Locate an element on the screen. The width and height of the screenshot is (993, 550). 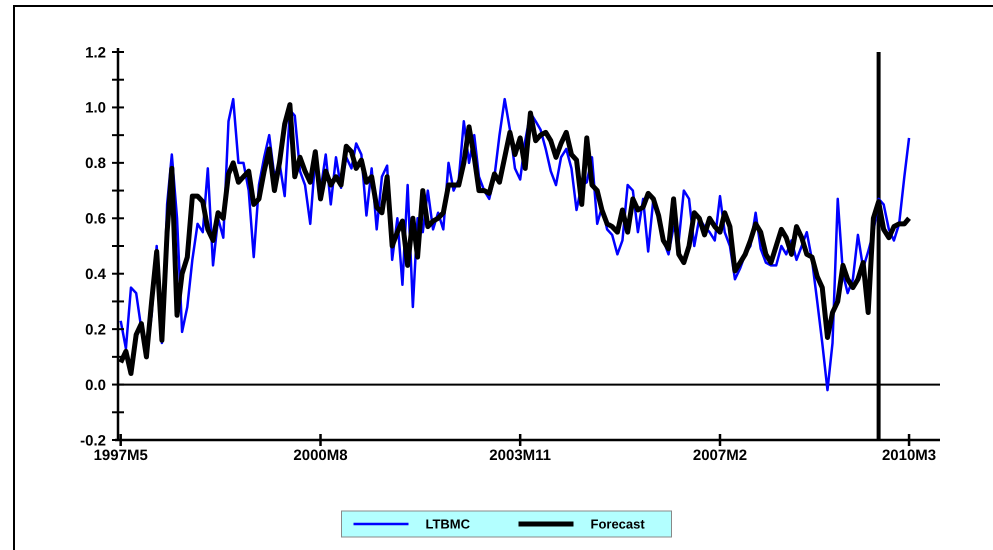
y-tick-label: 1.0 is located at coordinates (95, 108).